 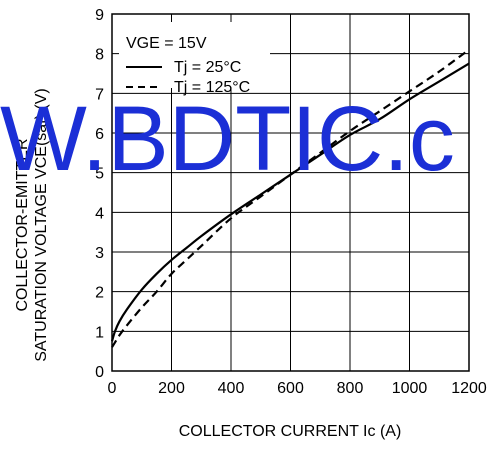 I want to click on y-tick-label-5: 5, so click(x=99, y=174).